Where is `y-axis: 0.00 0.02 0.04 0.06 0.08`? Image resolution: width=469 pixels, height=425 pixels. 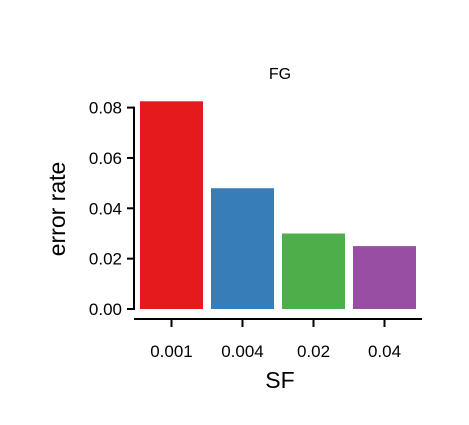
y-axis: 0.00 0.02 0.04 0.06 0.08 is located at coordinates (112, 209).